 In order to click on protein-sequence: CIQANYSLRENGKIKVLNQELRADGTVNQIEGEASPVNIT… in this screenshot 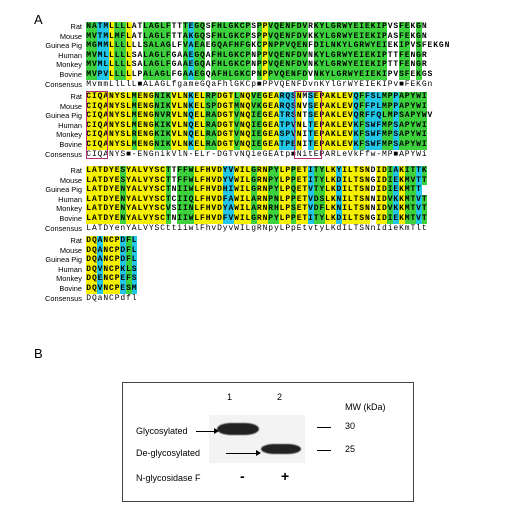, I will do `click(257, 135)`.